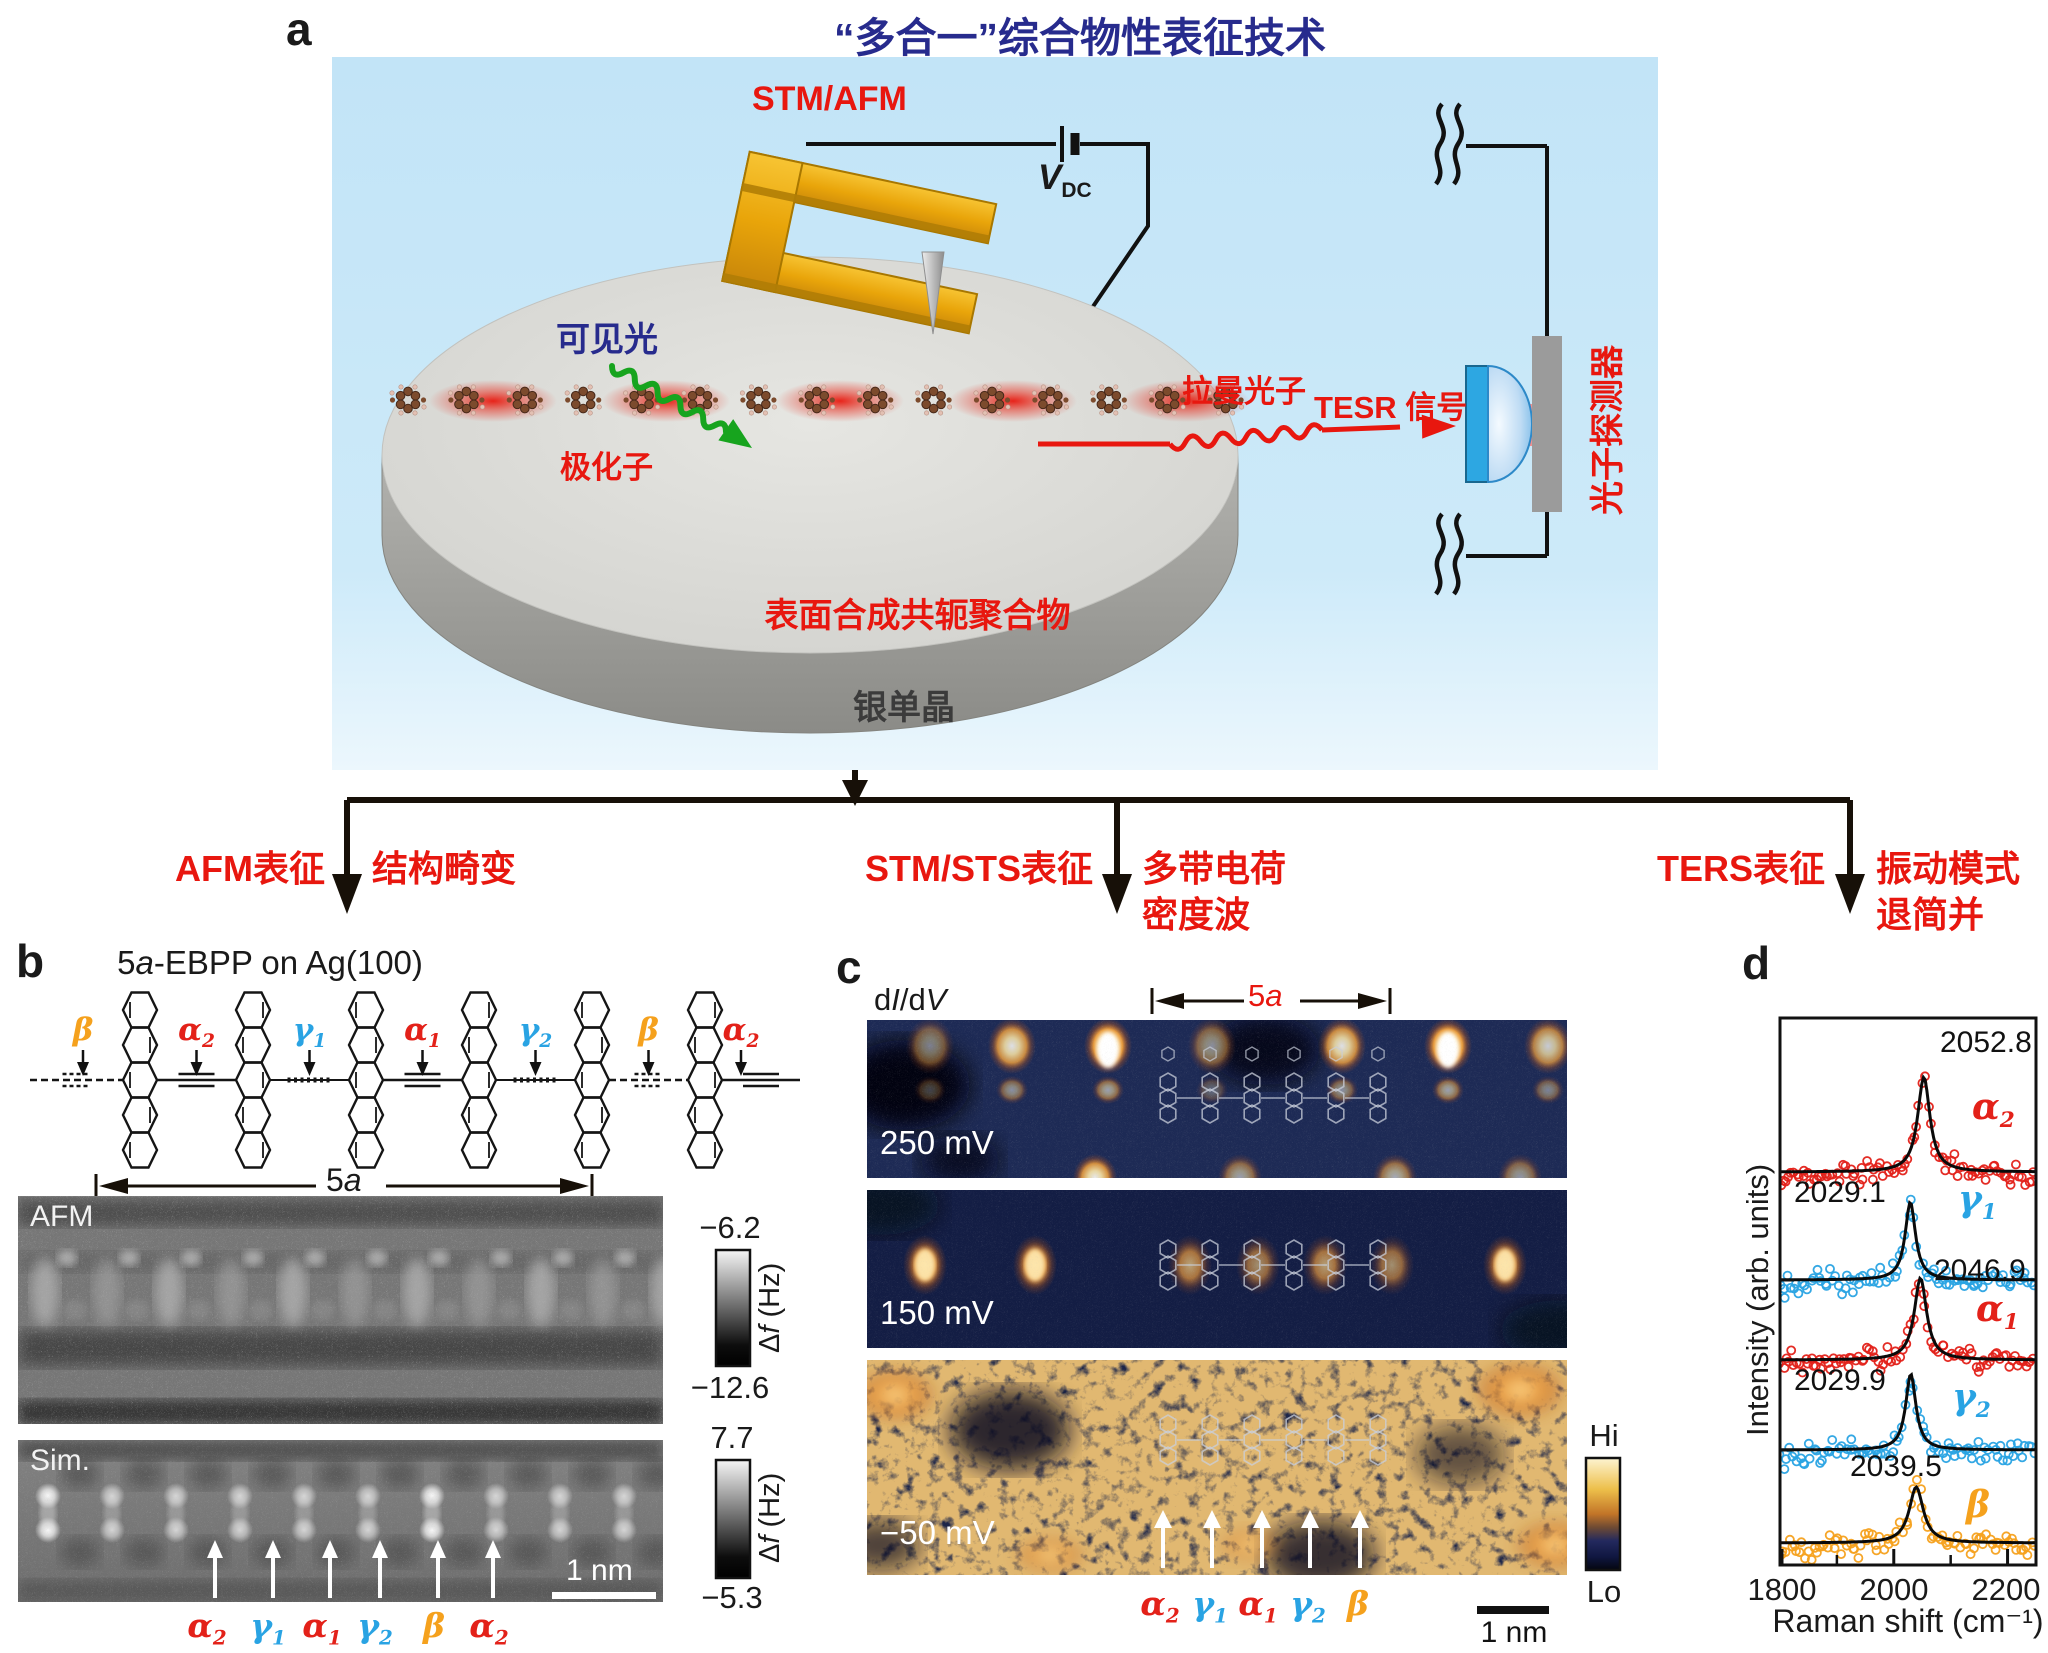  What do you see at coordinates (1210, 1606) in the screenshot?
I see `map-feature-label-1: γ1` at bounding box center [1210, 1606].